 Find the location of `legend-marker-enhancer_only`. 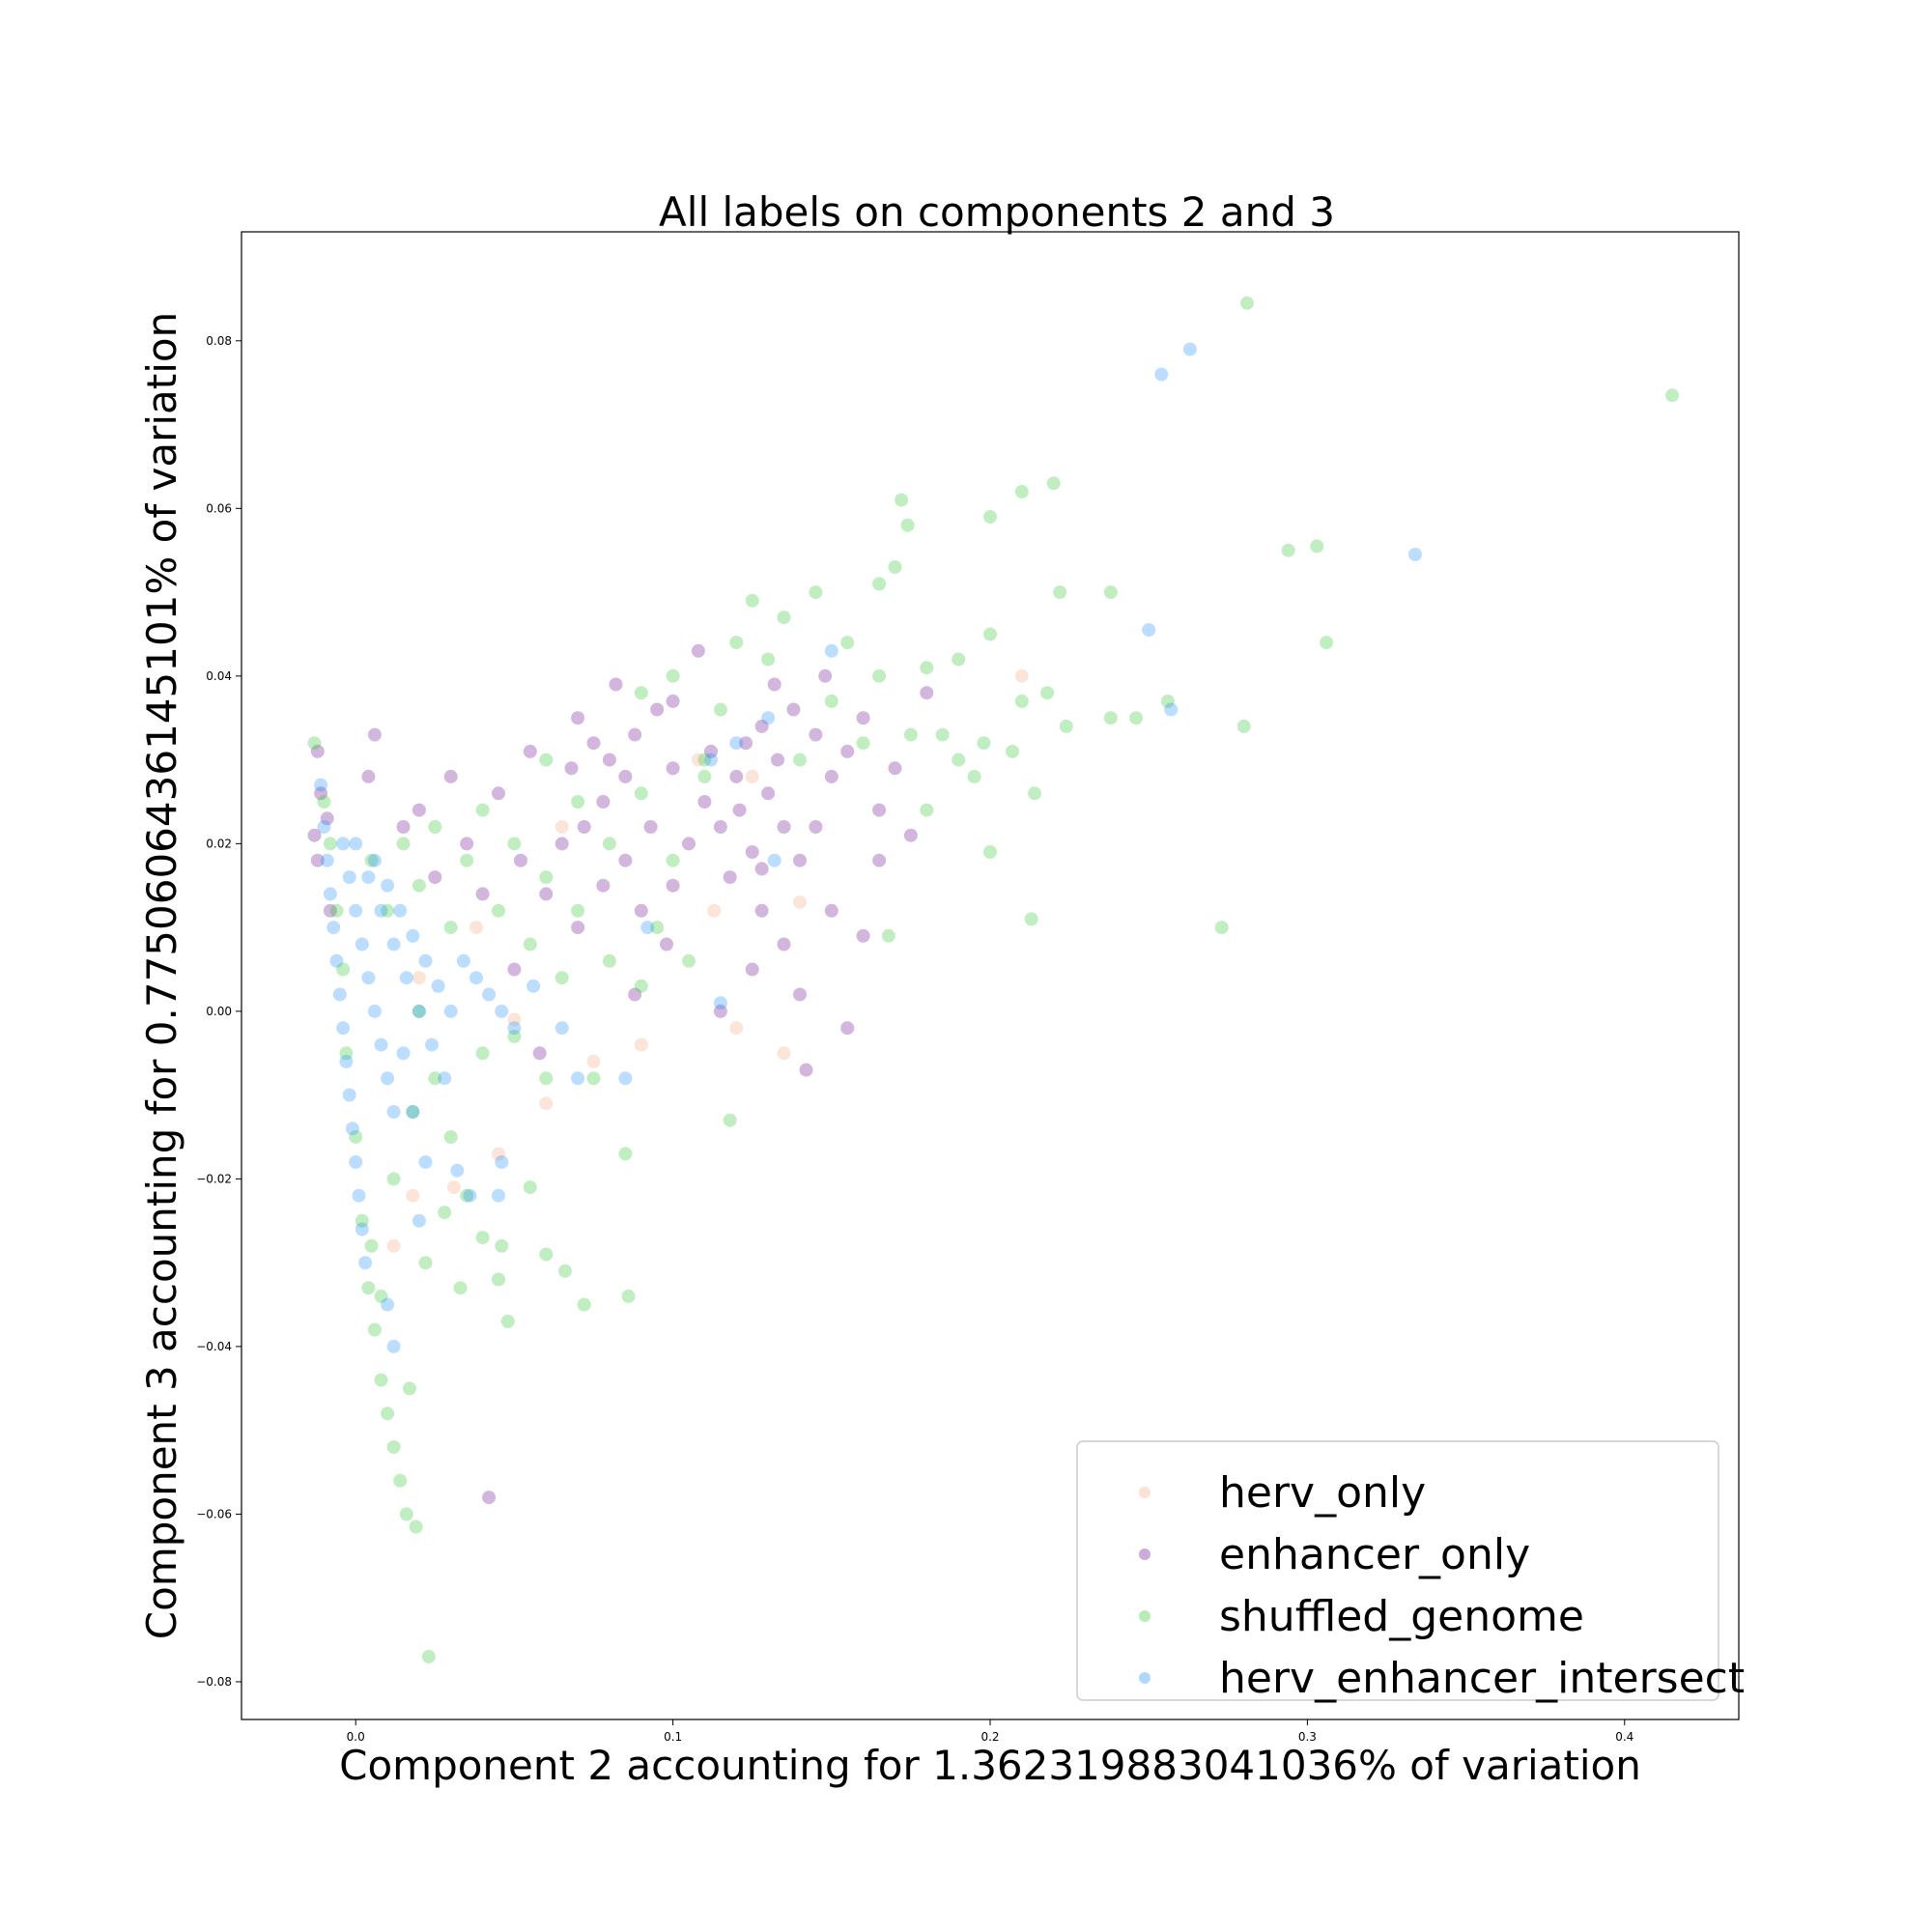

legend-marker-enhancer_only is located at coordinates (1145, 1554).